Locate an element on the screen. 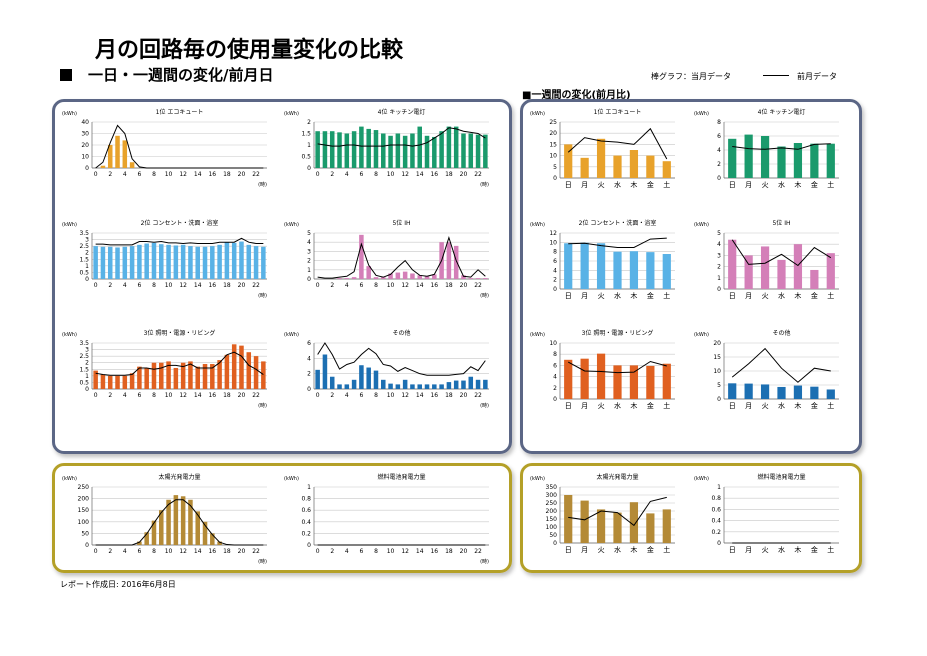 This screenshot has height=656, width=927. chart-title: 太陽光発電力量 is located at coordinates (179, 477).